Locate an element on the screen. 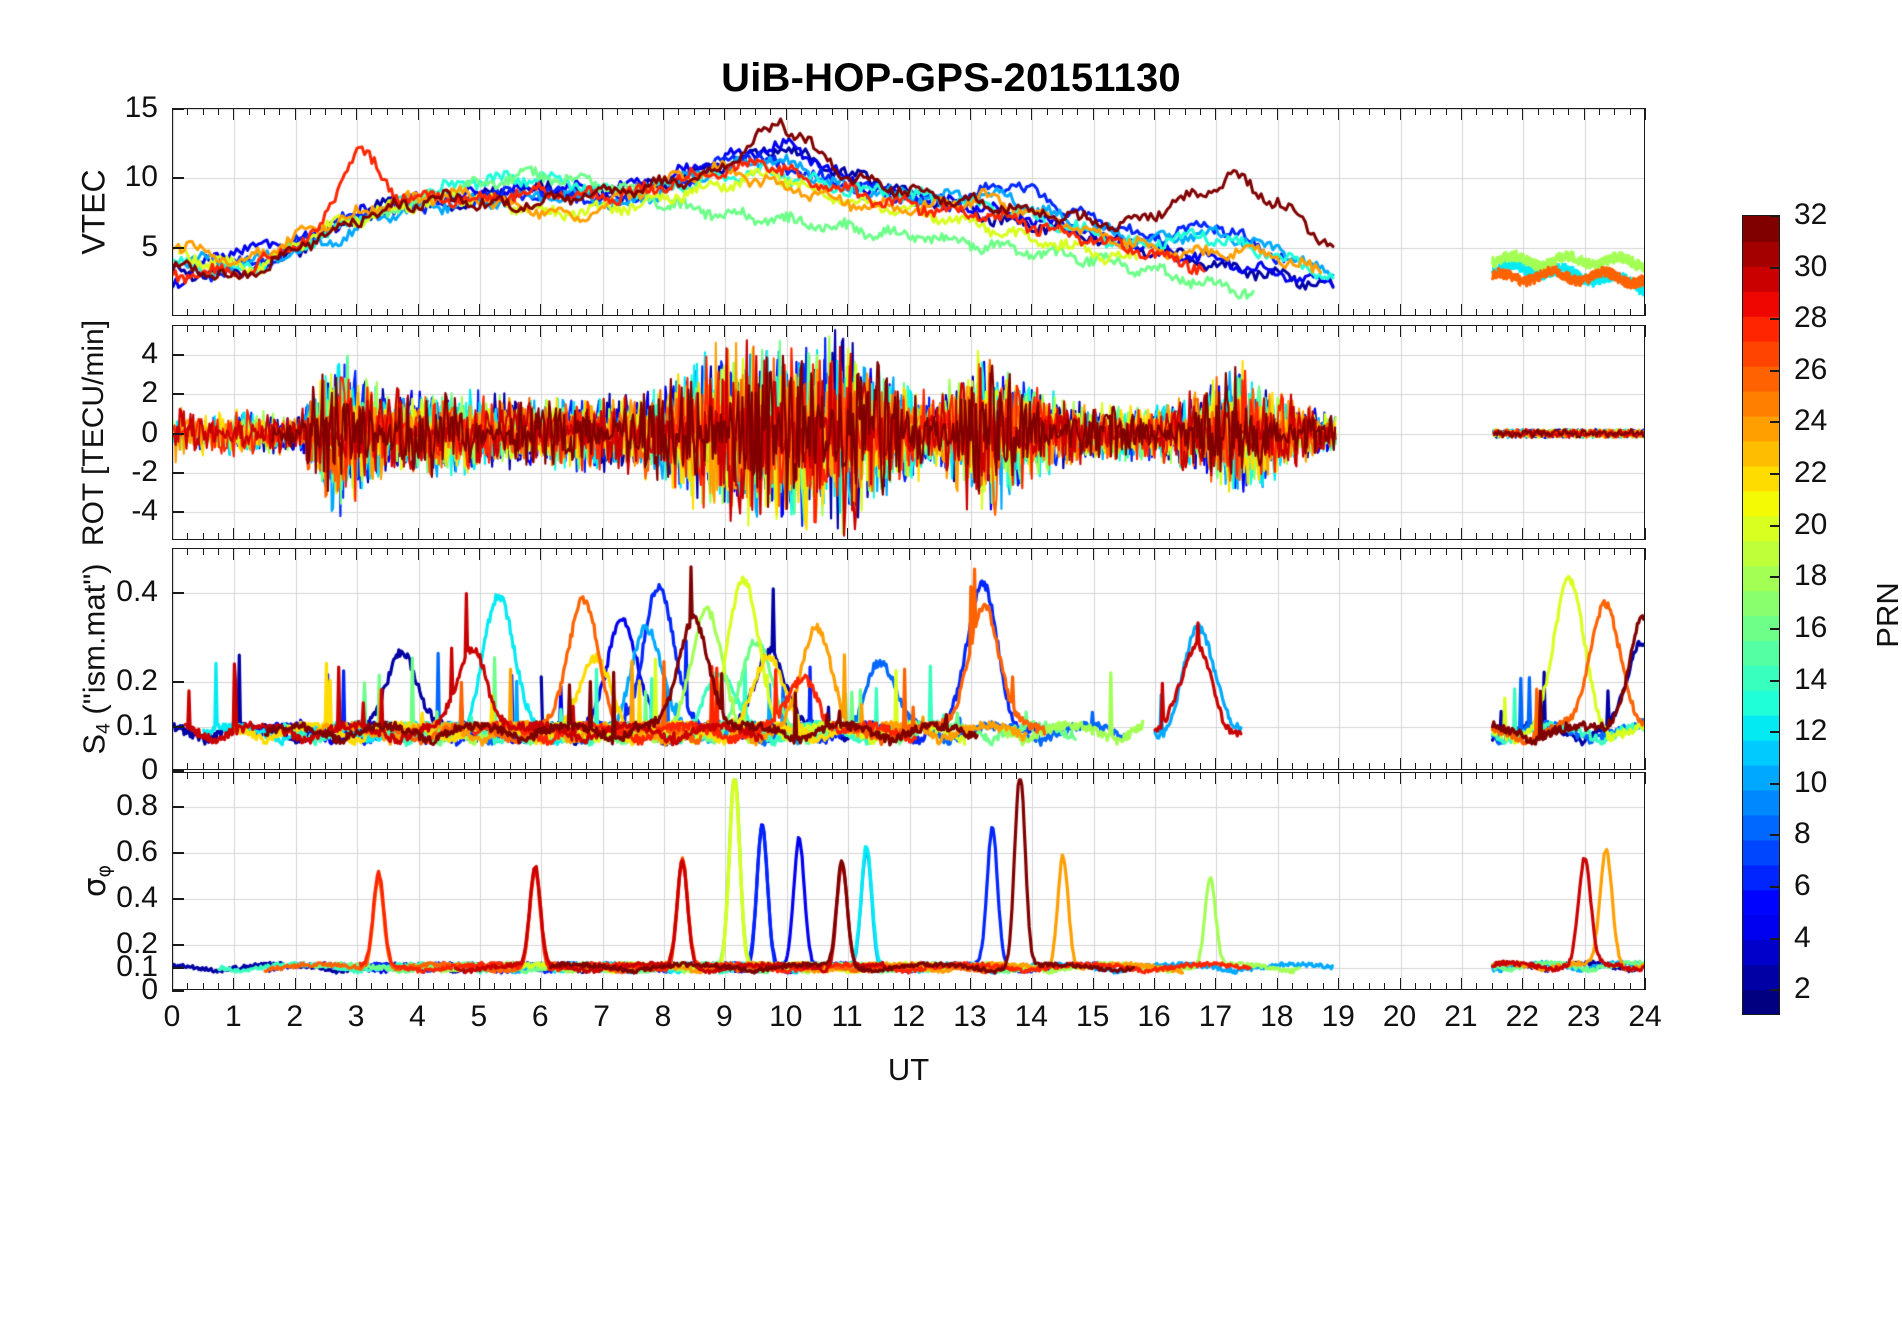 The height and width of the screenshot is (1330, 1902). x-tick-label: 20 is located at coordinates (1399, 1016).